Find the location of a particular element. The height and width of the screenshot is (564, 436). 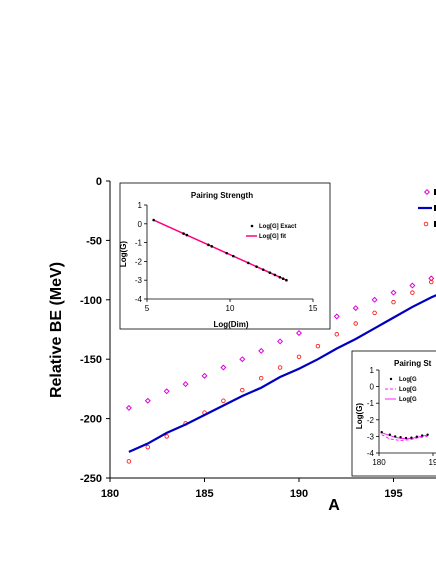

inset-2-legend-dot-marker is located at coordinates (391, 379).